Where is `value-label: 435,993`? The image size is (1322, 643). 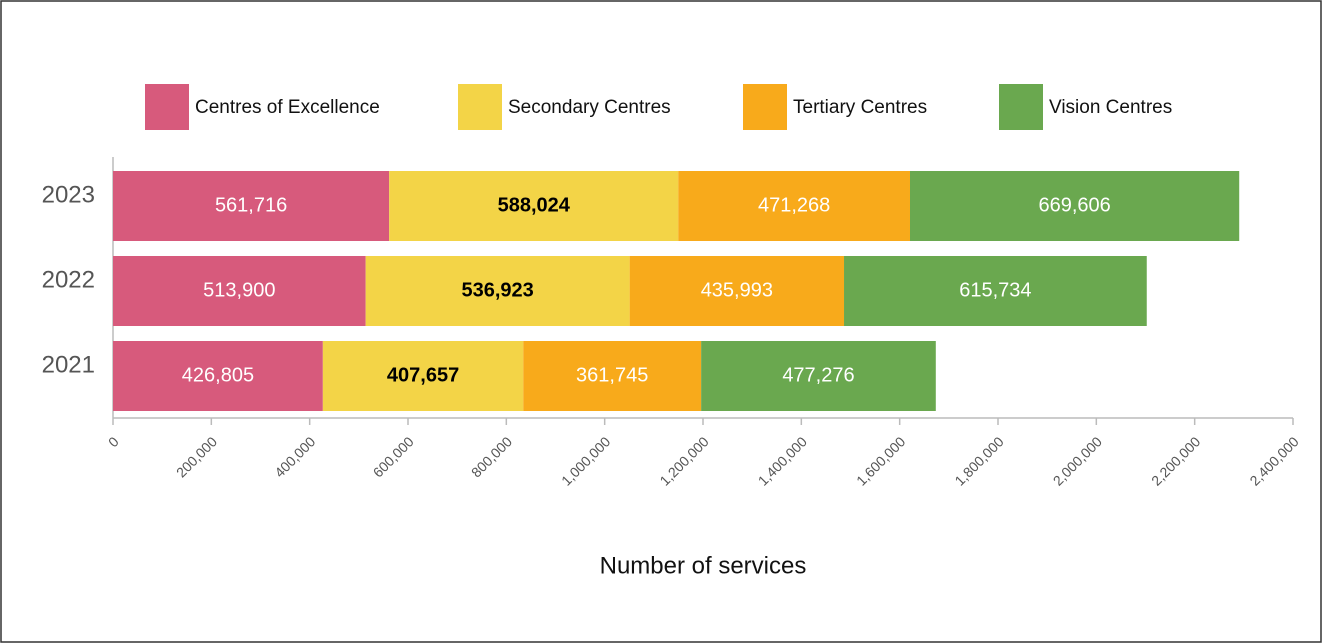
value-label: 435,993 is located at coordinates (737, 290).